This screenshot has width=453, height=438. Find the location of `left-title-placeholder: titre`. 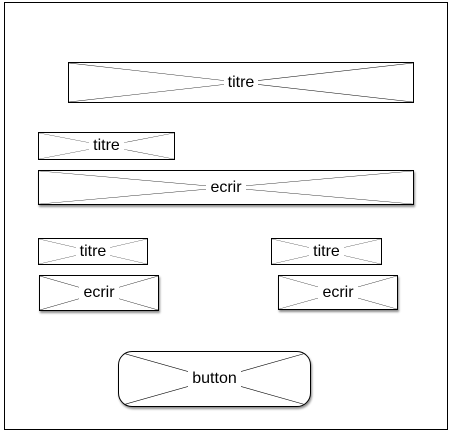

left-title-placeholder: titre is located at coordinates (93, 251).